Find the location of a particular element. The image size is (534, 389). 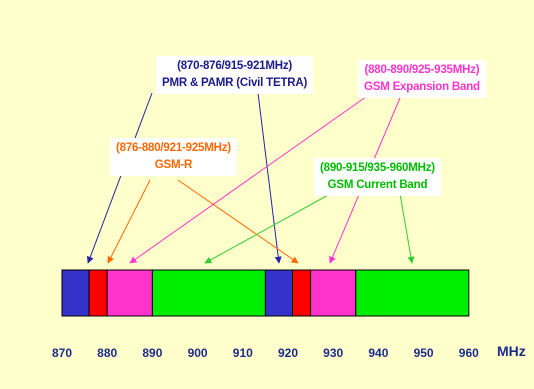

band-gsmr-low is located at coordinates (98, 293).